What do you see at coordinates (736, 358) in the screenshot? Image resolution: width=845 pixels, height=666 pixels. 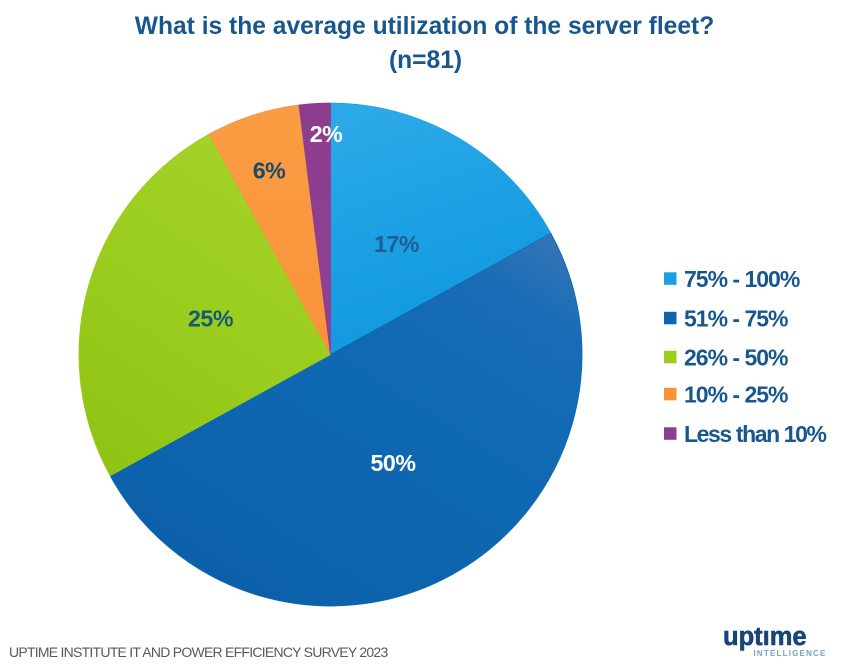 I see `svg-text: 26% - 50%` at bounding box center [736, 358].